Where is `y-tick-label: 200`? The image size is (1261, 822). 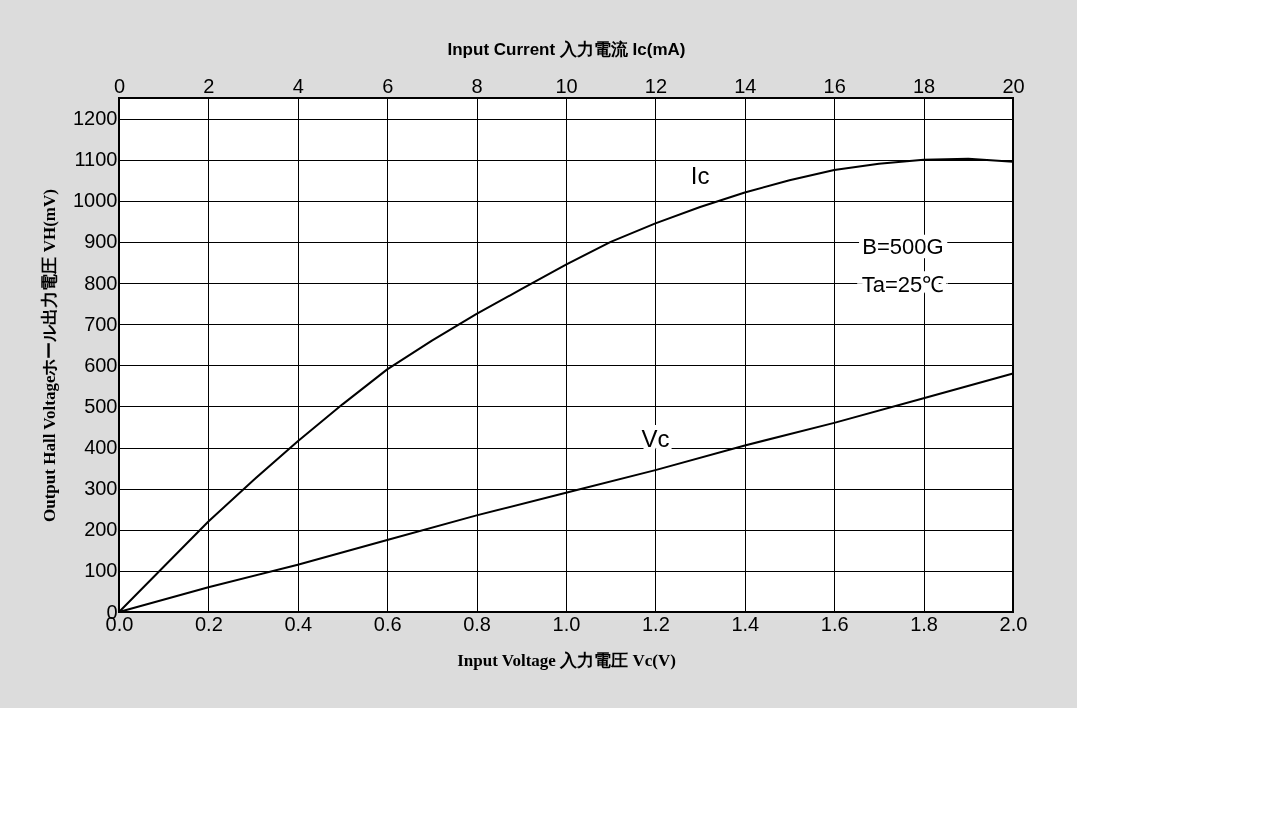 y-tick-label: 200 is located at coordinates (101, 529).